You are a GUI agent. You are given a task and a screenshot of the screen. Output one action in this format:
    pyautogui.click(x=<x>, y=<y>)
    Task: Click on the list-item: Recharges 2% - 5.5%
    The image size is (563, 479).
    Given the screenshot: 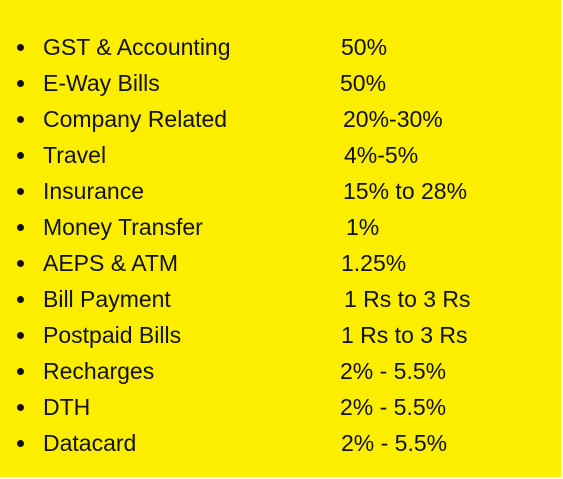 What is the action you would take?
    pyautogui.click(x=280, y=371)
    